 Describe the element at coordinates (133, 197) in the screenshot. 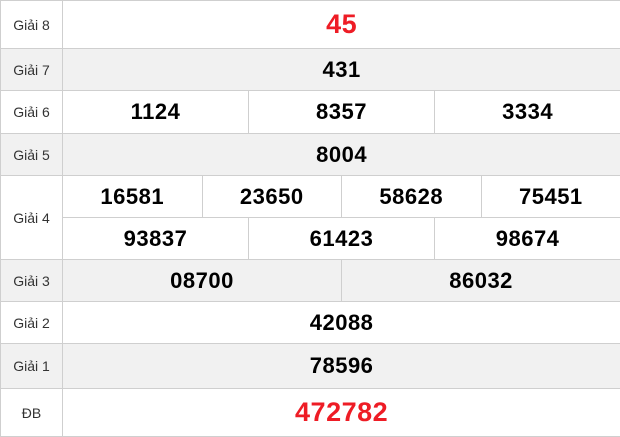

I see `prize-number: 16581` at that location.